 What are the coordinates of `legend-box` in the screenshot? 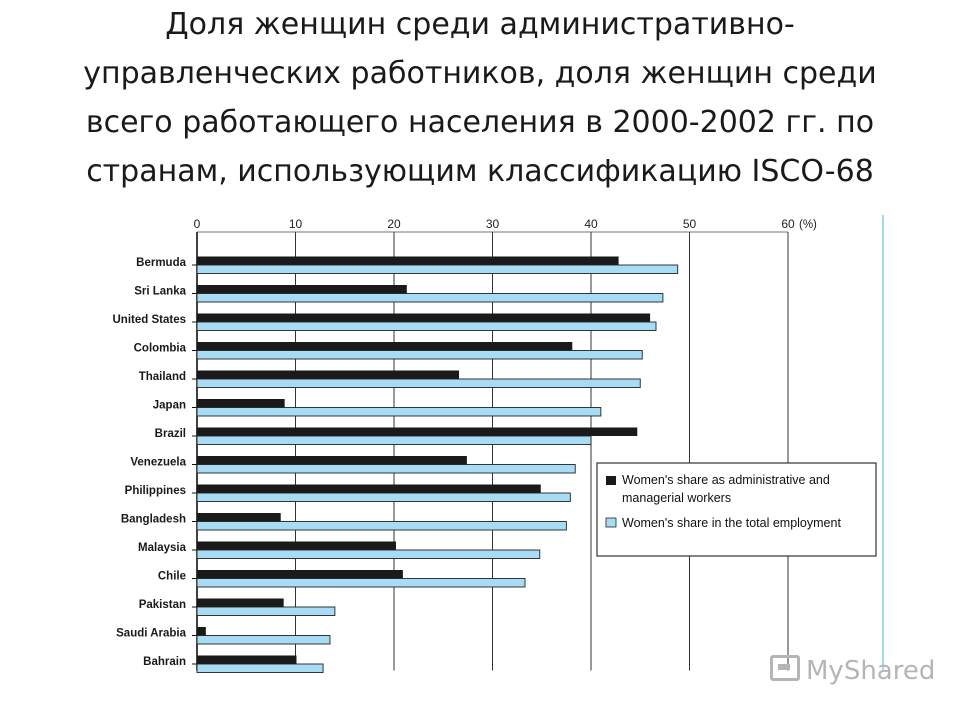 It's located at (736, 509).